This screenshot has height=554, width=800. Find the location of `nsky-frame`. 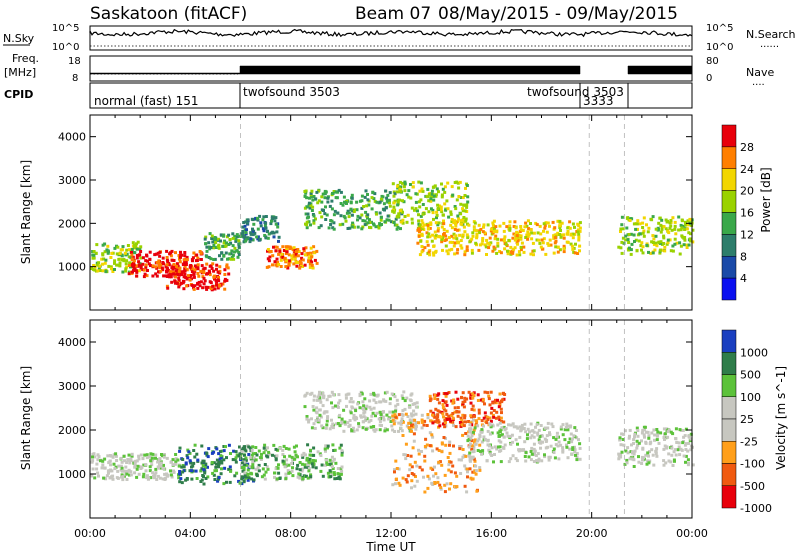

nsky-frame is located at coordinates (391, 38).